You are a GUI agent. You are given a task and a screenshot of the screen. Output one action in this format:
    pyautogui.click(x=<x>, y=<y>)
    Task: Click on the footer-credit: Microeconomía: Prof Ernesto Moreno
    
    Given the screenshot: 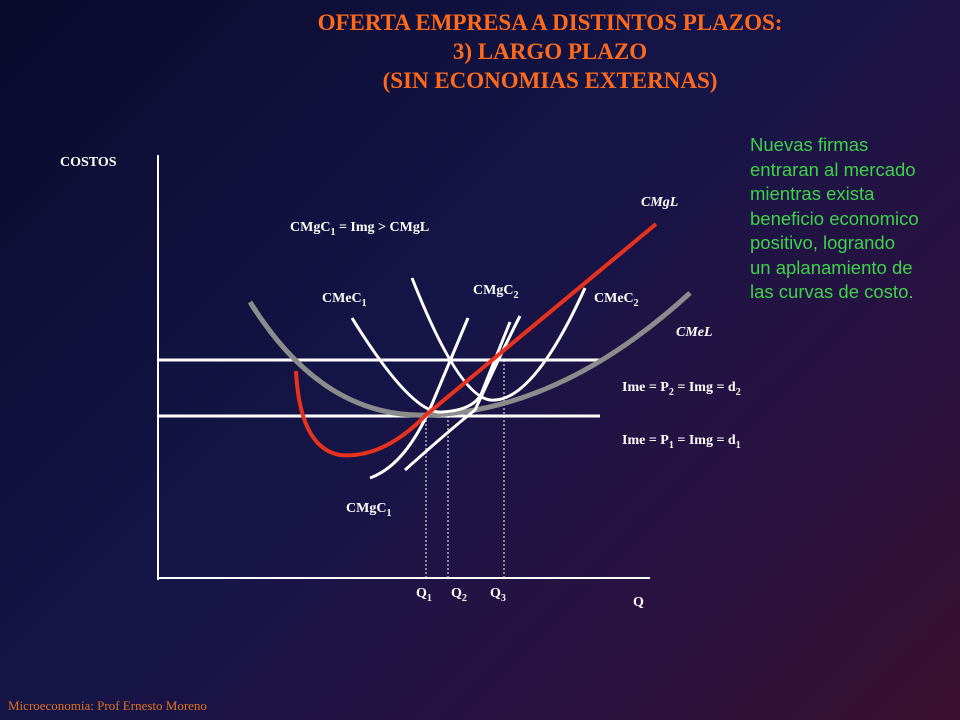 What is the action you would take?
    pyautogui.click(x=107, y=705)
    